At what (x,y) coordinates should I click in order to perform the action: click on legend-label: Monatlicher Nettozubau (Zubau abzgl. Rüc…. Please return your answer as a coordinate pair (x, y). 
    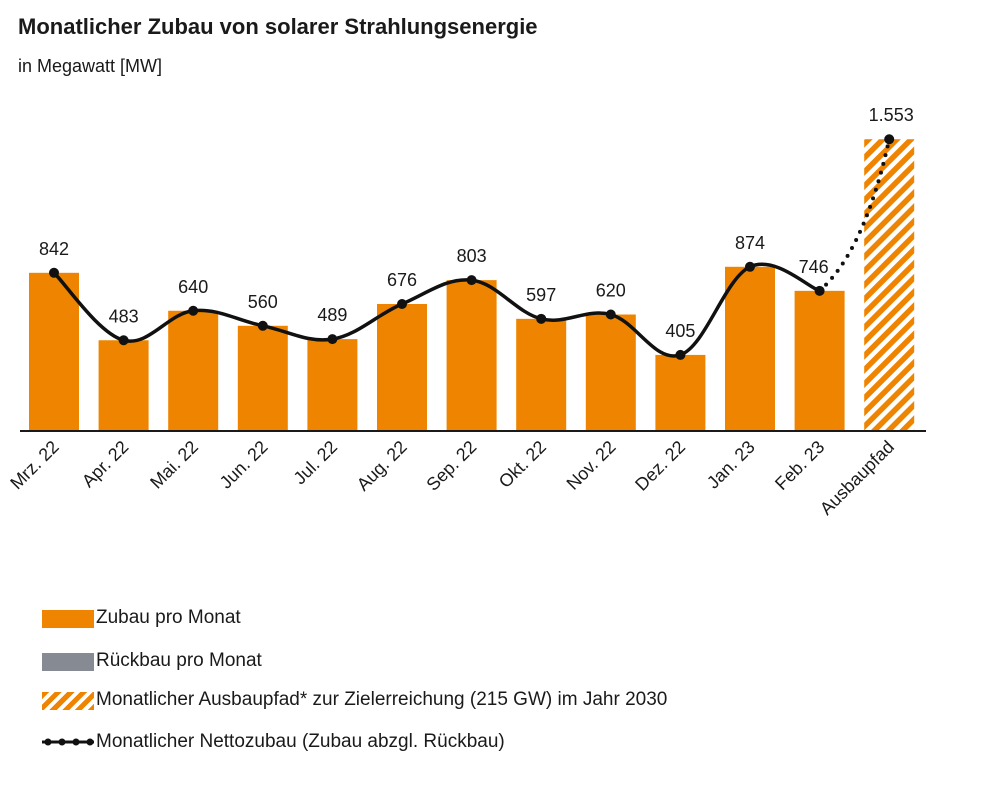
    Looking at the image, I should click on (300, 741).